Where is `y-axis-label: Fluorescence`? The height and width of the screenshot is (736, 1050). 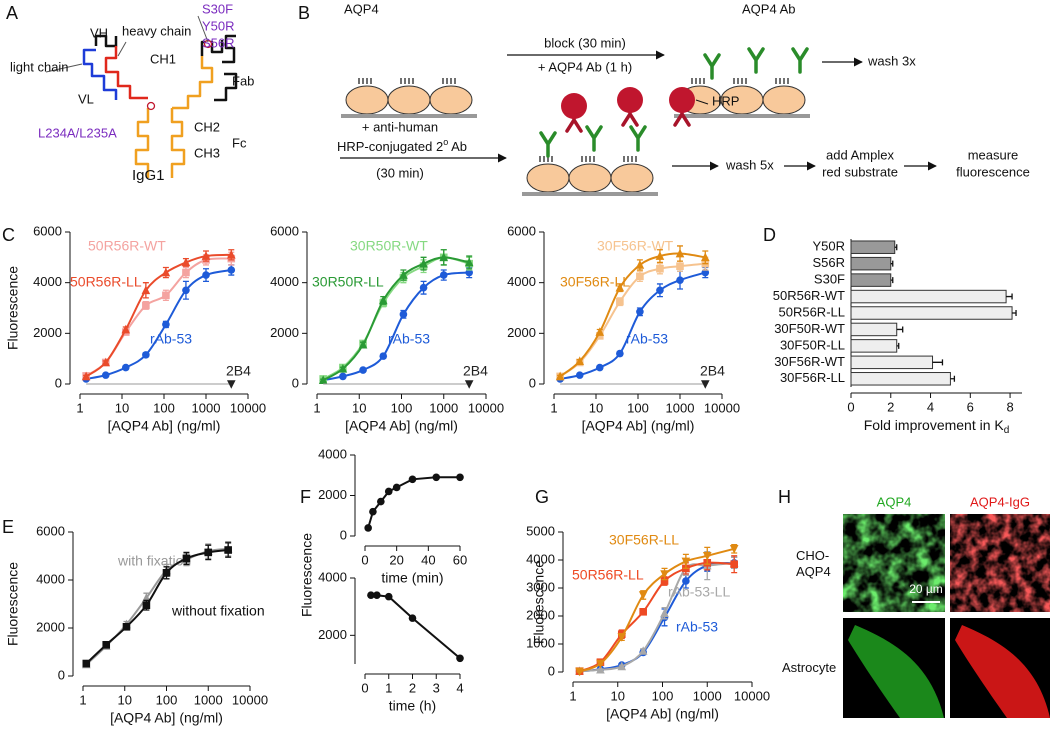 y-axis-label: Fluorescence is located at coordinates (13, 604).